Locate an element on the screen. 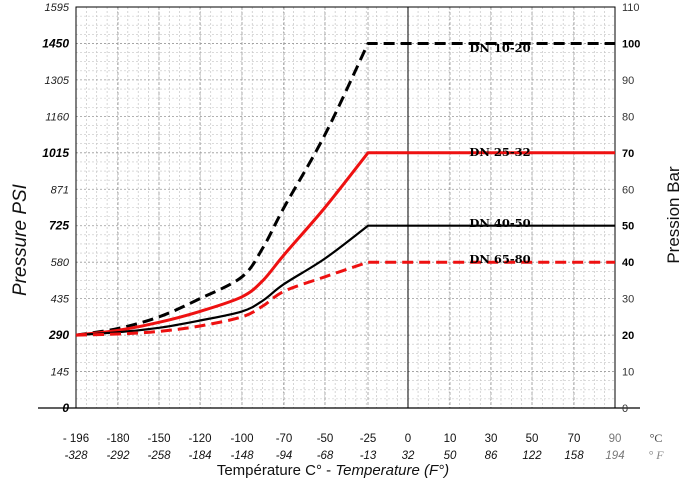 The image size is (685, 484). y-tick-label-psi: 1595 is located at coordinates (57, 8).